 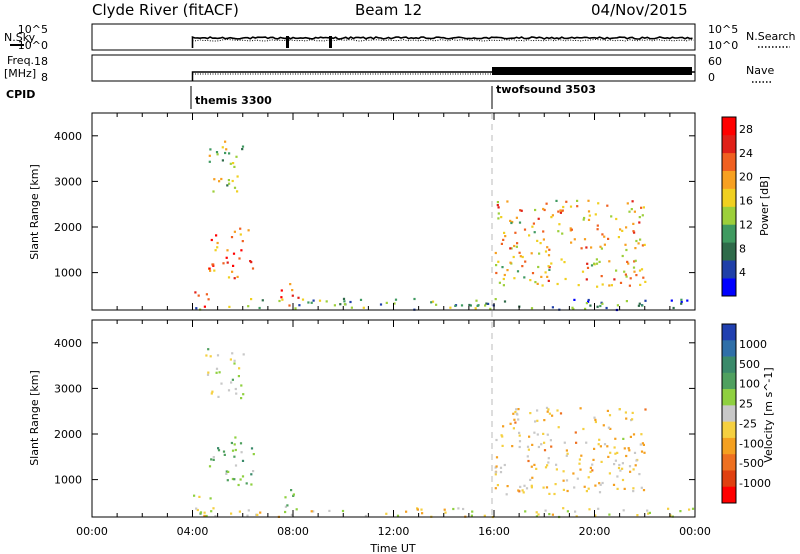 What do you see at coordinates (165, 10) in the screenshot?
I see `station-title: Clyde River (fitACF)` at bounding box center [165, 10].